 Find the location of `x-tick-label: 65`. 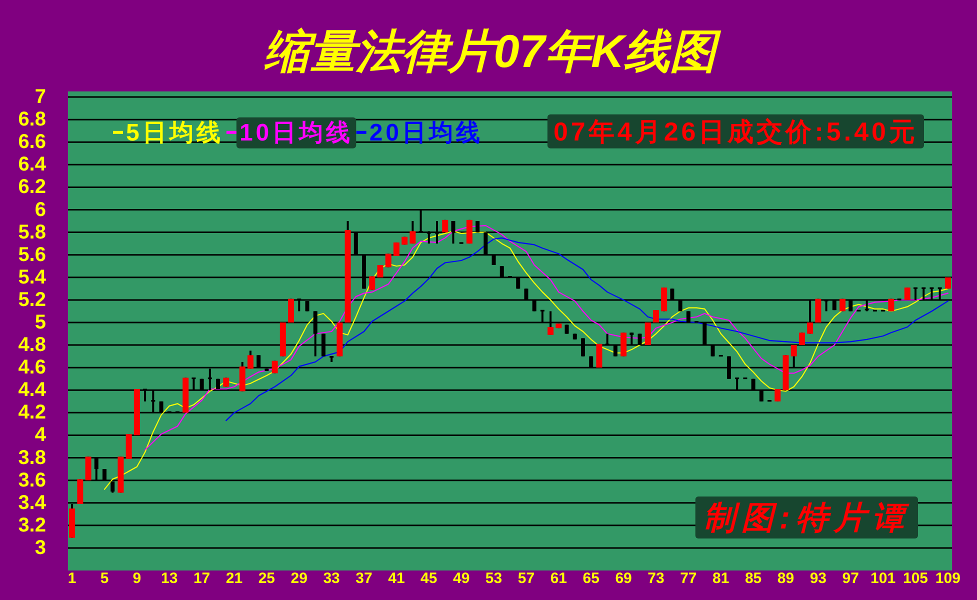

x-tick-label: 65 is located at coordinates (591, 578).